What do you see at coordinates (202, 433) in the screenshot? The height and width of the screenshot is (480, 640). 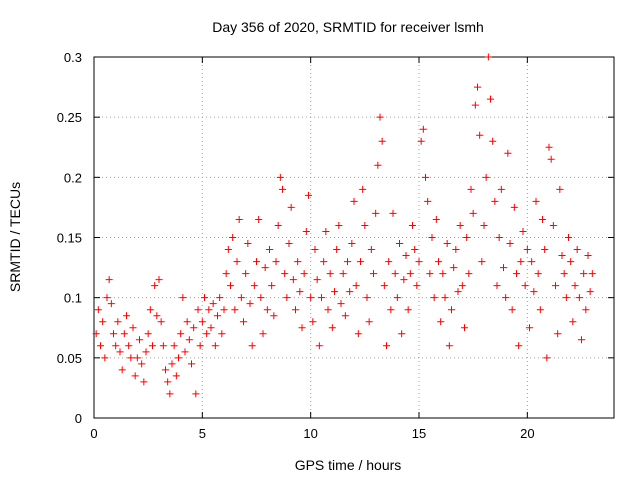 I see `x-tick-label: 5` at bounding box center [202, 433].